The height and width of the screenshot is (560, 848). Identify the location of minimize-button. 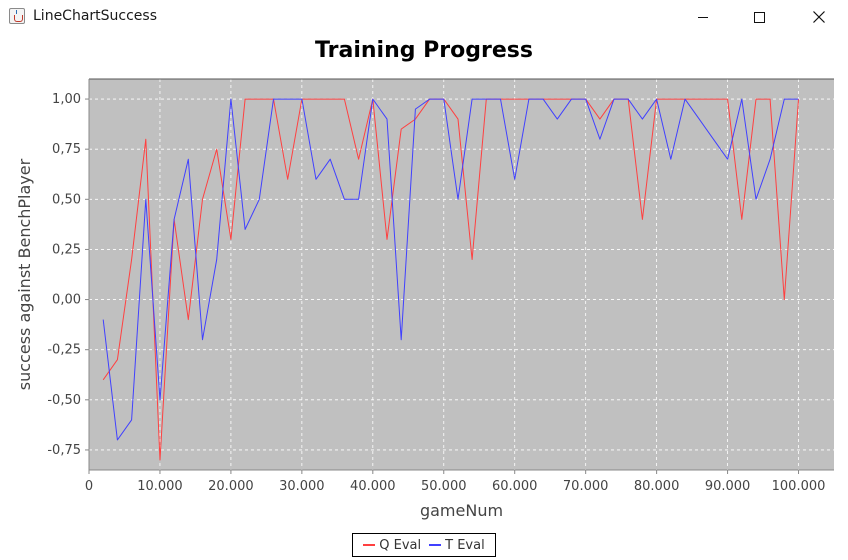
(703, 17).